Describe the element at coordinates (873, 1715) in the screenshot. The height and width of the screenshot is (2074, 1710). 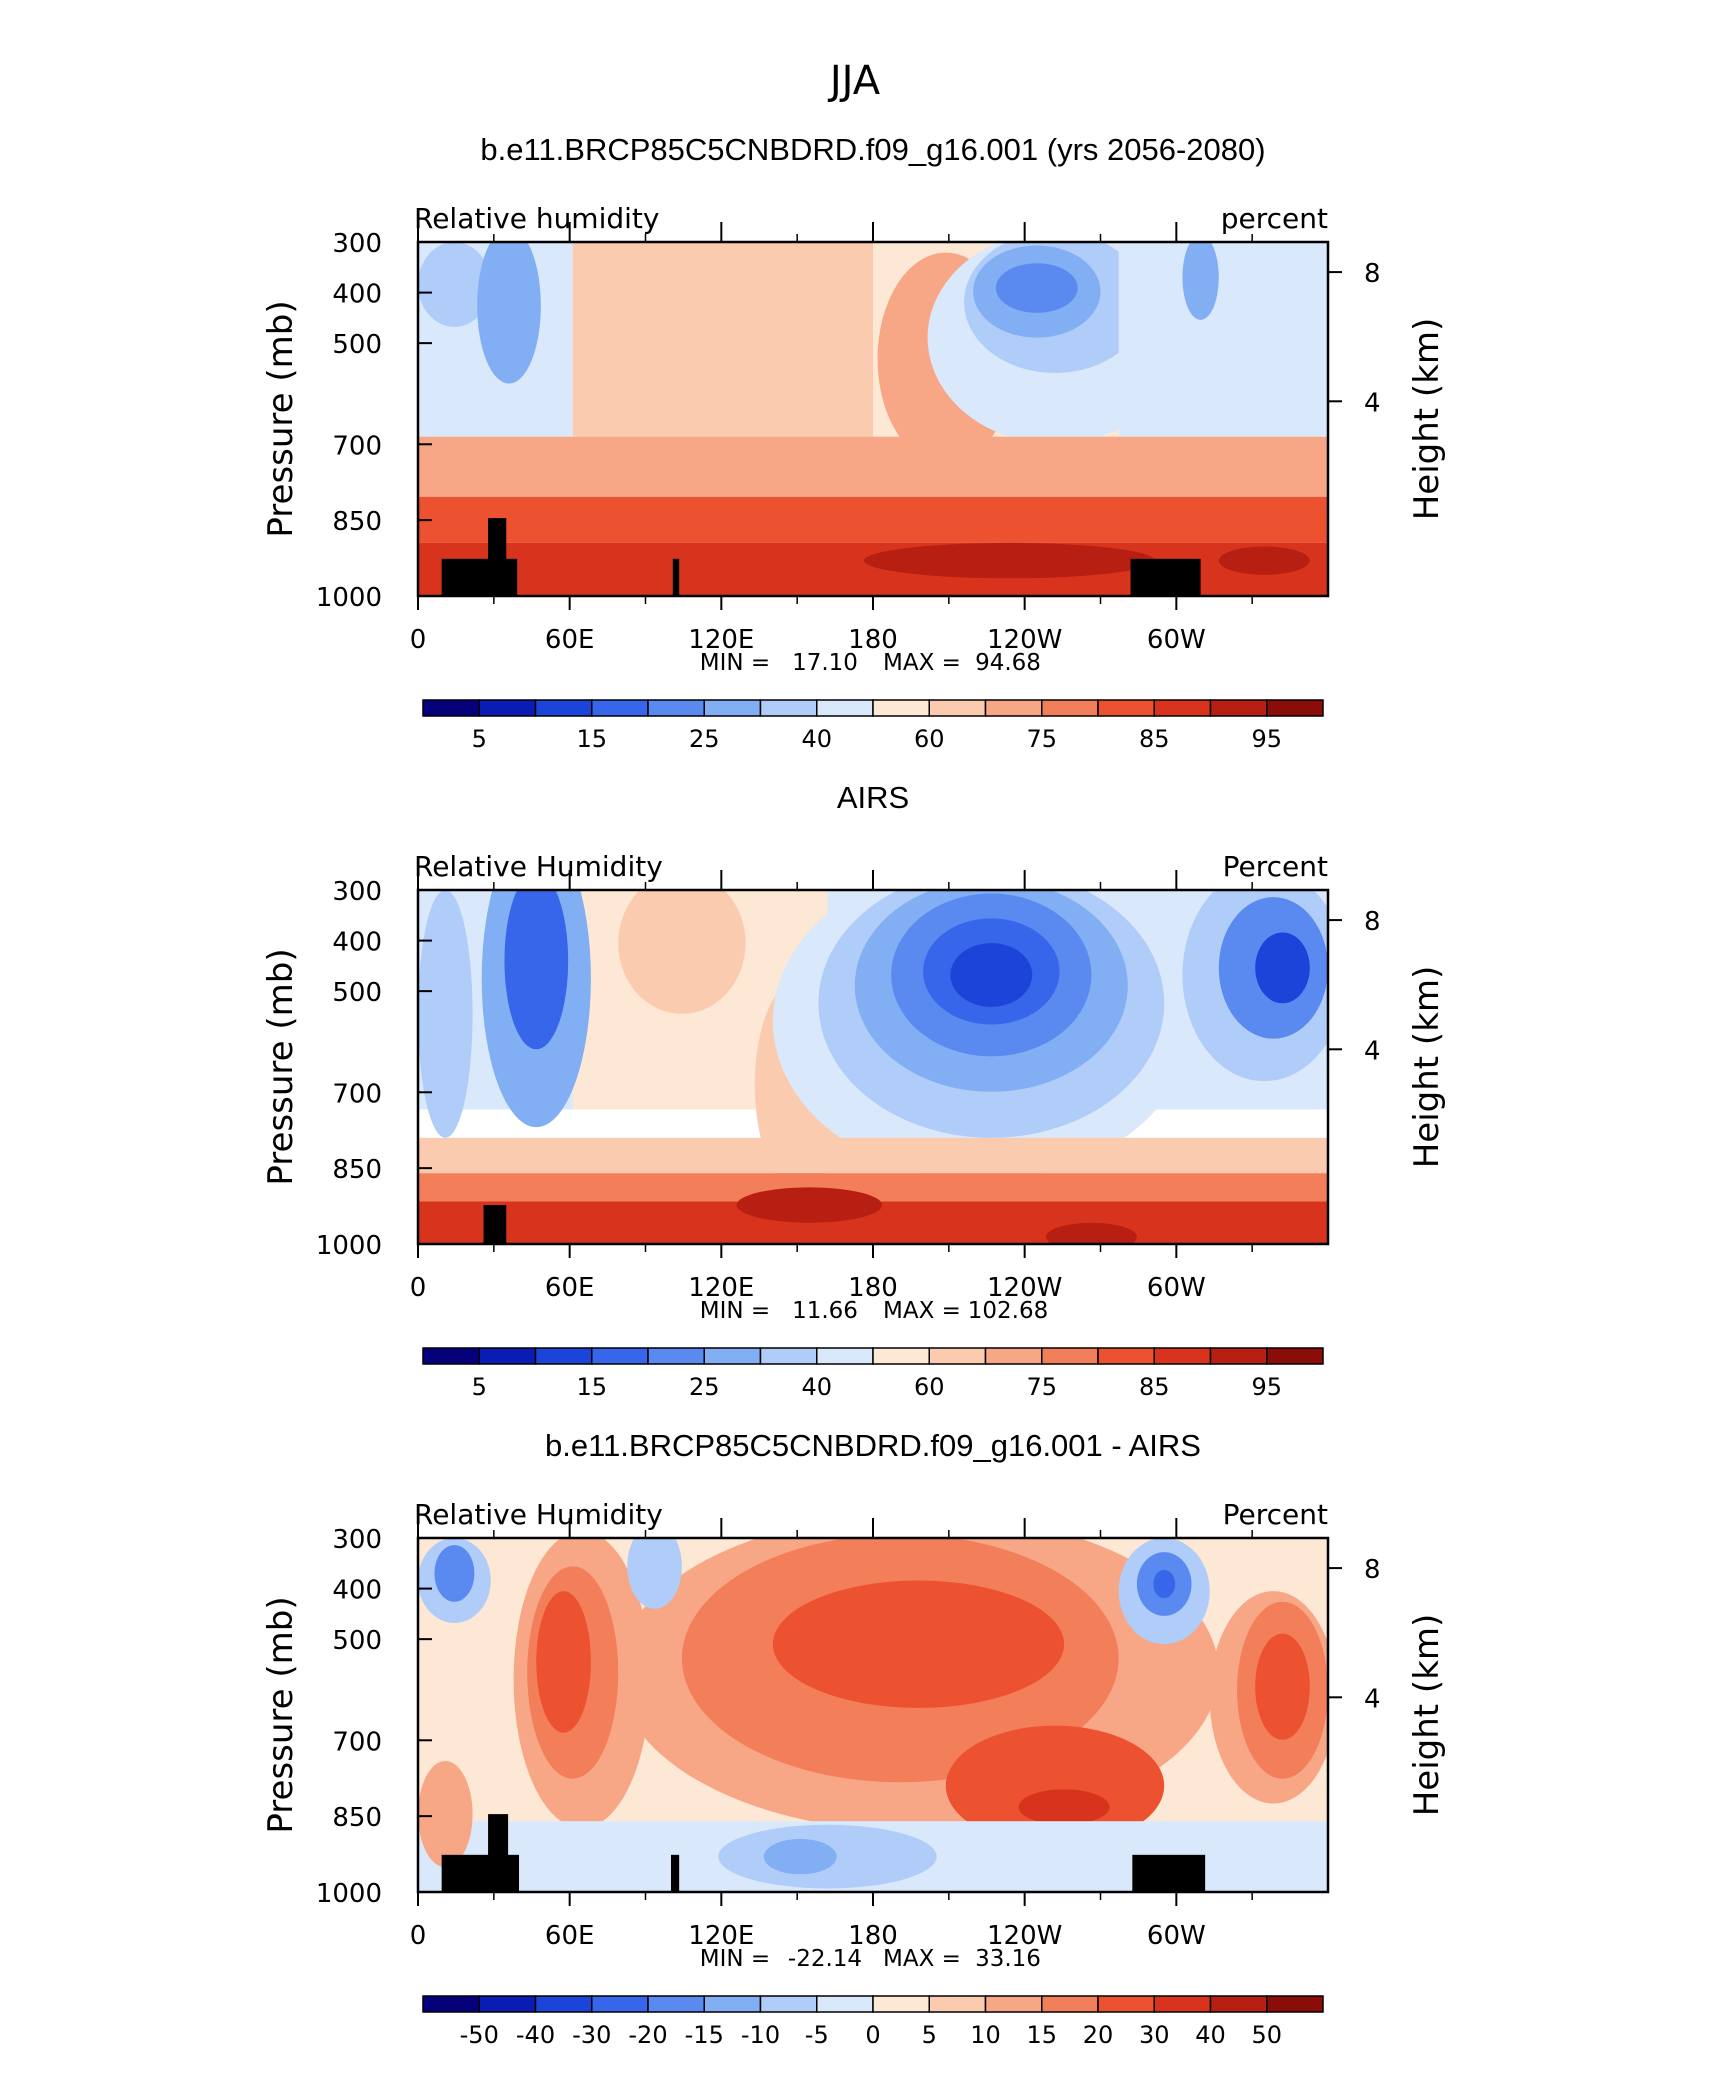
I see `plot-area` at that location.